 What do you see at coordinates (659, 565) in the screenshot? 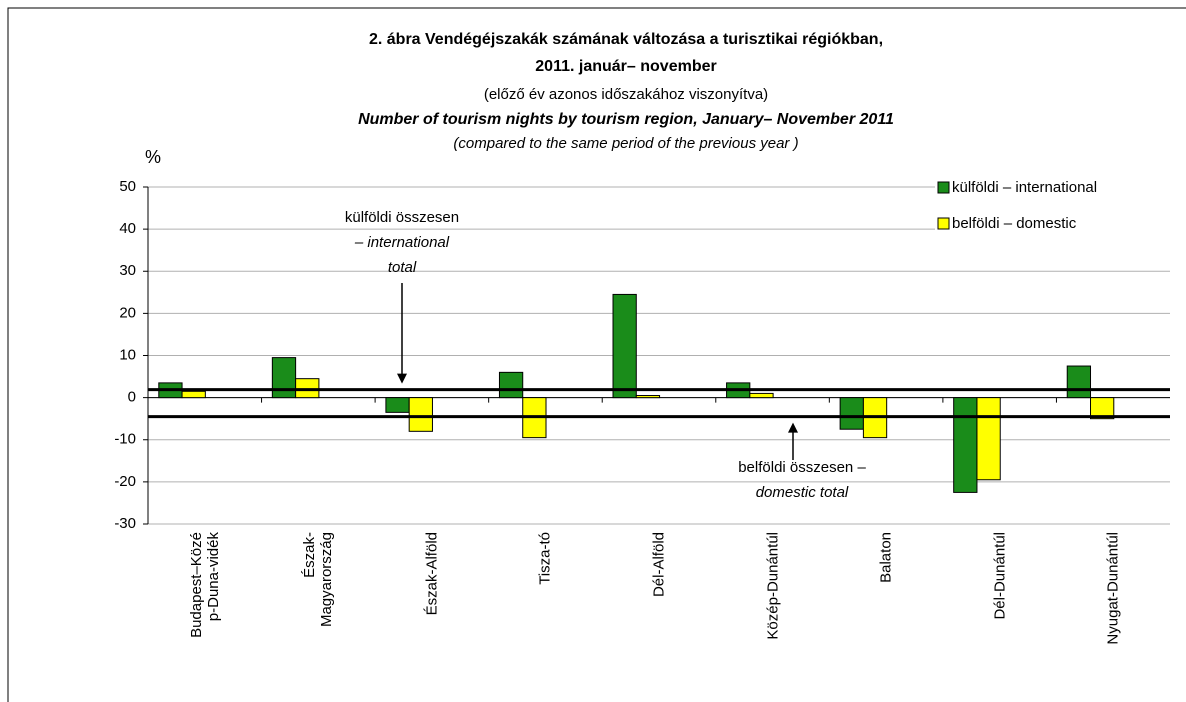
I see `x-tick-label: Dél-Alföld` at bounding box center [659, 565].